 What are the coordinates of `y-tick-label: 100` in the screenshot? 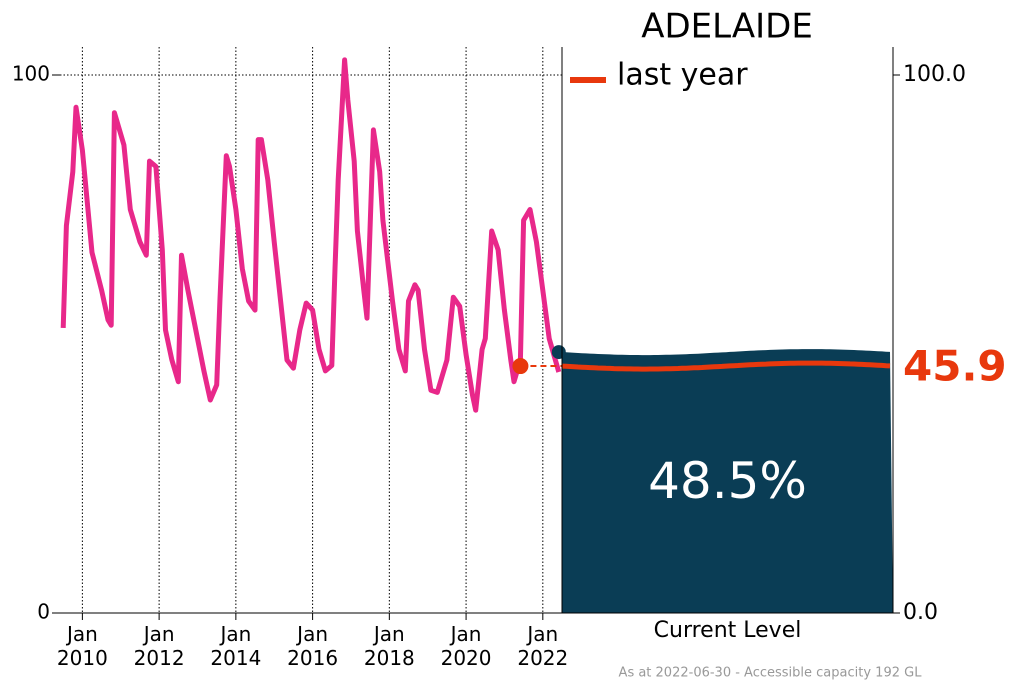 It's located at (31, 74).